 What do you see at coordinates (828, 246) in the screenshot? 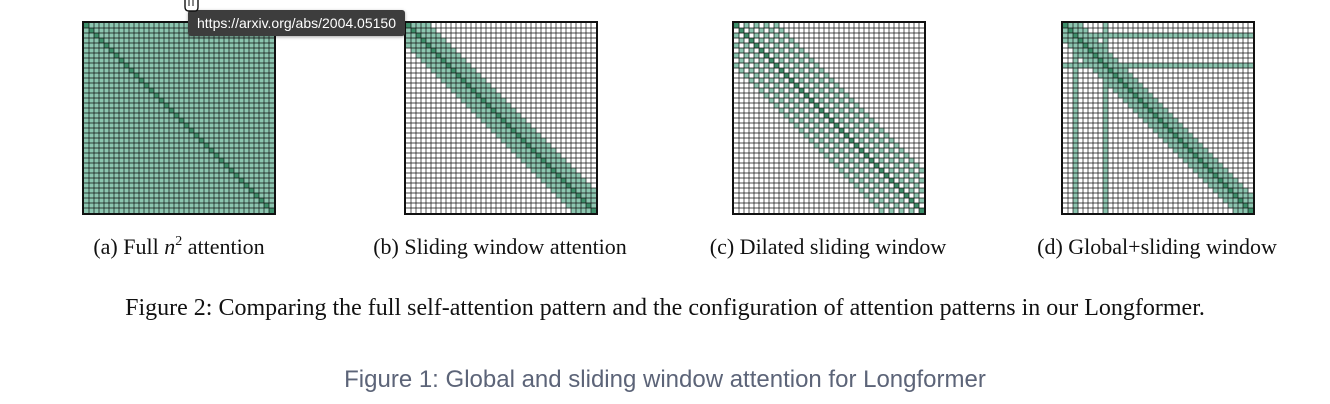
I see `label-dilated-window: (c) Dilated sliding window` at bounding box center [828, 246].